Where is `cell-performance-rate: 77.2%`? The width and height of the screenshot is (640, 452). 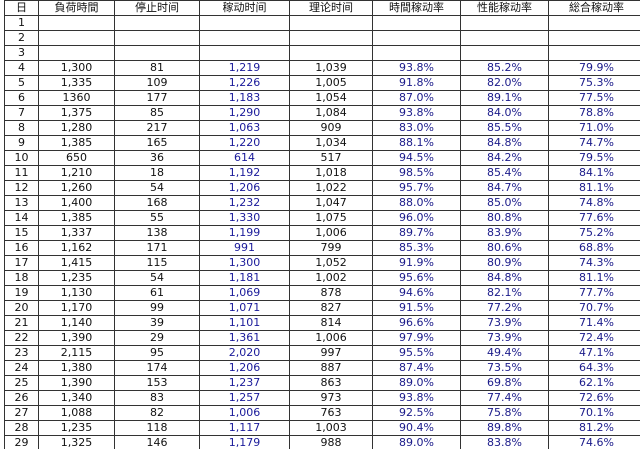 cell-performance-rate: 77.2% is located at coordinates (504, 308).